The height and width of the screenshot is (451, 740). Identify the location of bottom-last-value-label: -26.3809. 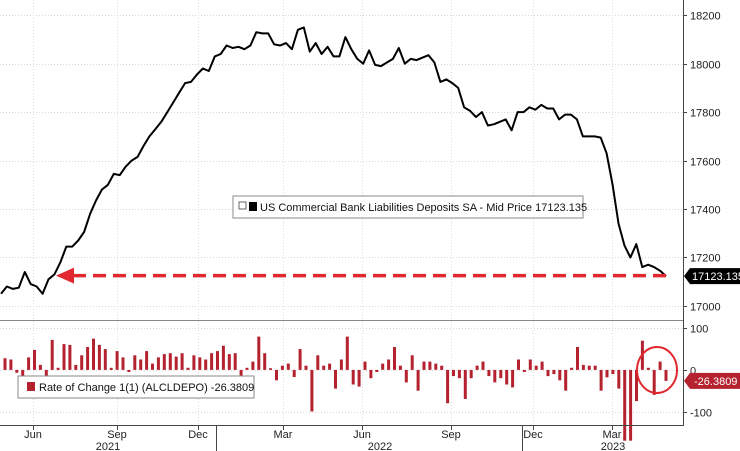
(715, 382).